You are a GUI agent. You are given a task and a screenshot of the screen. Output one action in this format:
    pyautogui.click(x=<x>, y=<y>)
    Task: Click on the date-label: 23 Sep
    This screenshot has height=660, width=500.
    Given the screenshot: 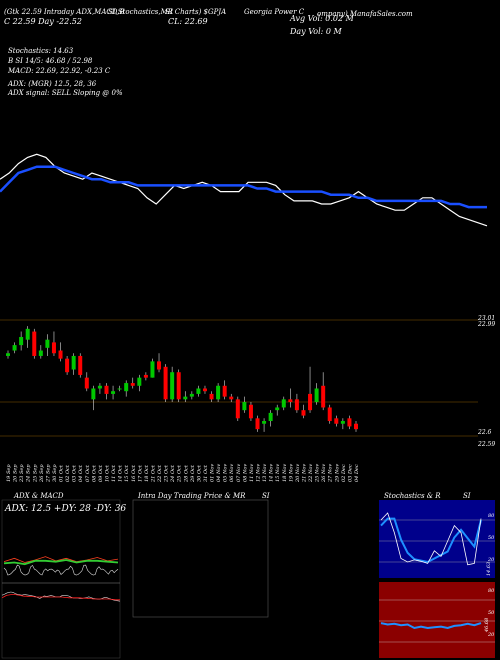 What is the action you would take?
    pyautogui.click(x=22, y=473)
    